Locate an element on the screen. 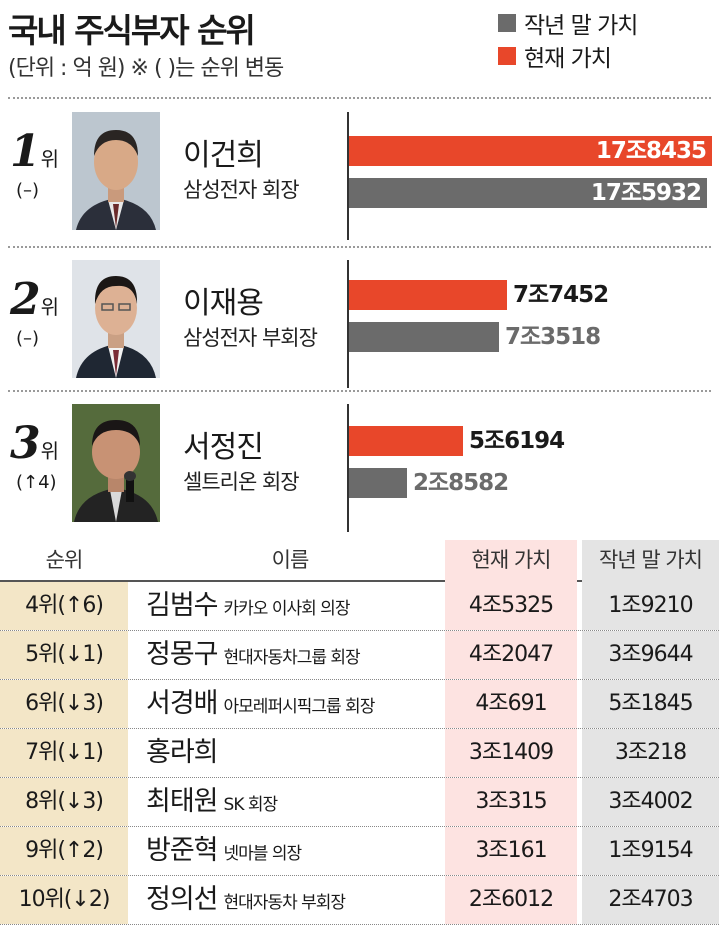  legend-item-current: 현재 가치 is located at coordinates (567, 55).